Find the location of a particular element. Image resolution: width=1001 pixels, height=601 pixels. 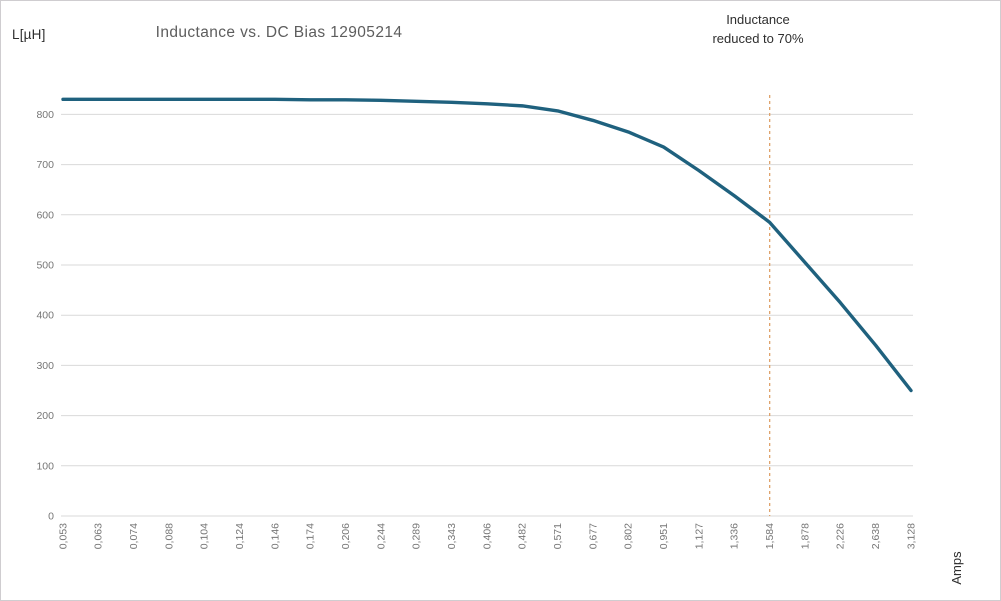

x-tick-label: 0,053 is located at coordinates (63, 536).